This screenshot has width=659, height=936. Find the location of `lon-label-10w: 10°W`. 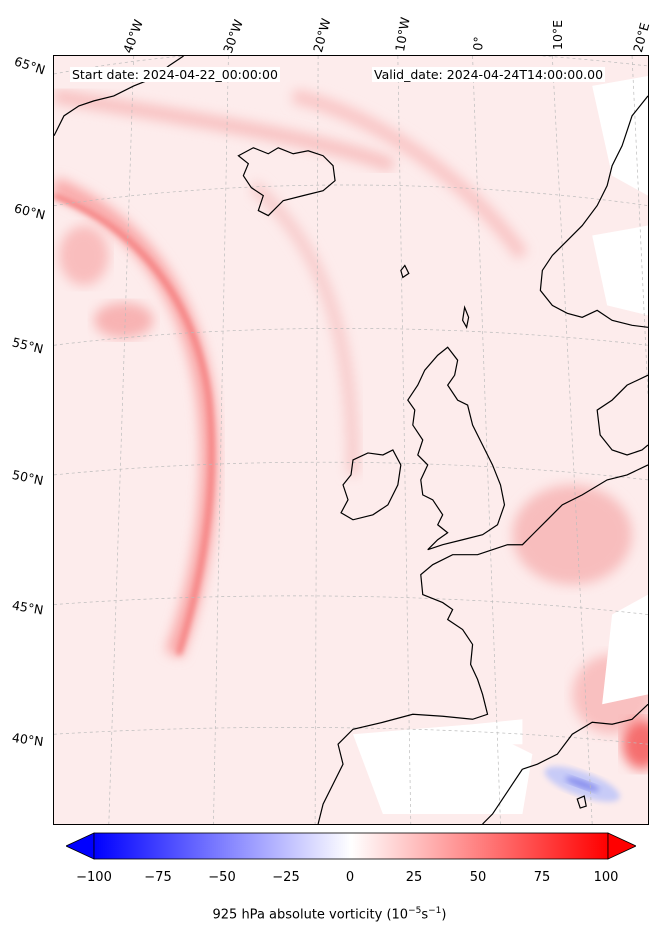

lon-label-10w: 10°W is located at coordinates (402, 34).